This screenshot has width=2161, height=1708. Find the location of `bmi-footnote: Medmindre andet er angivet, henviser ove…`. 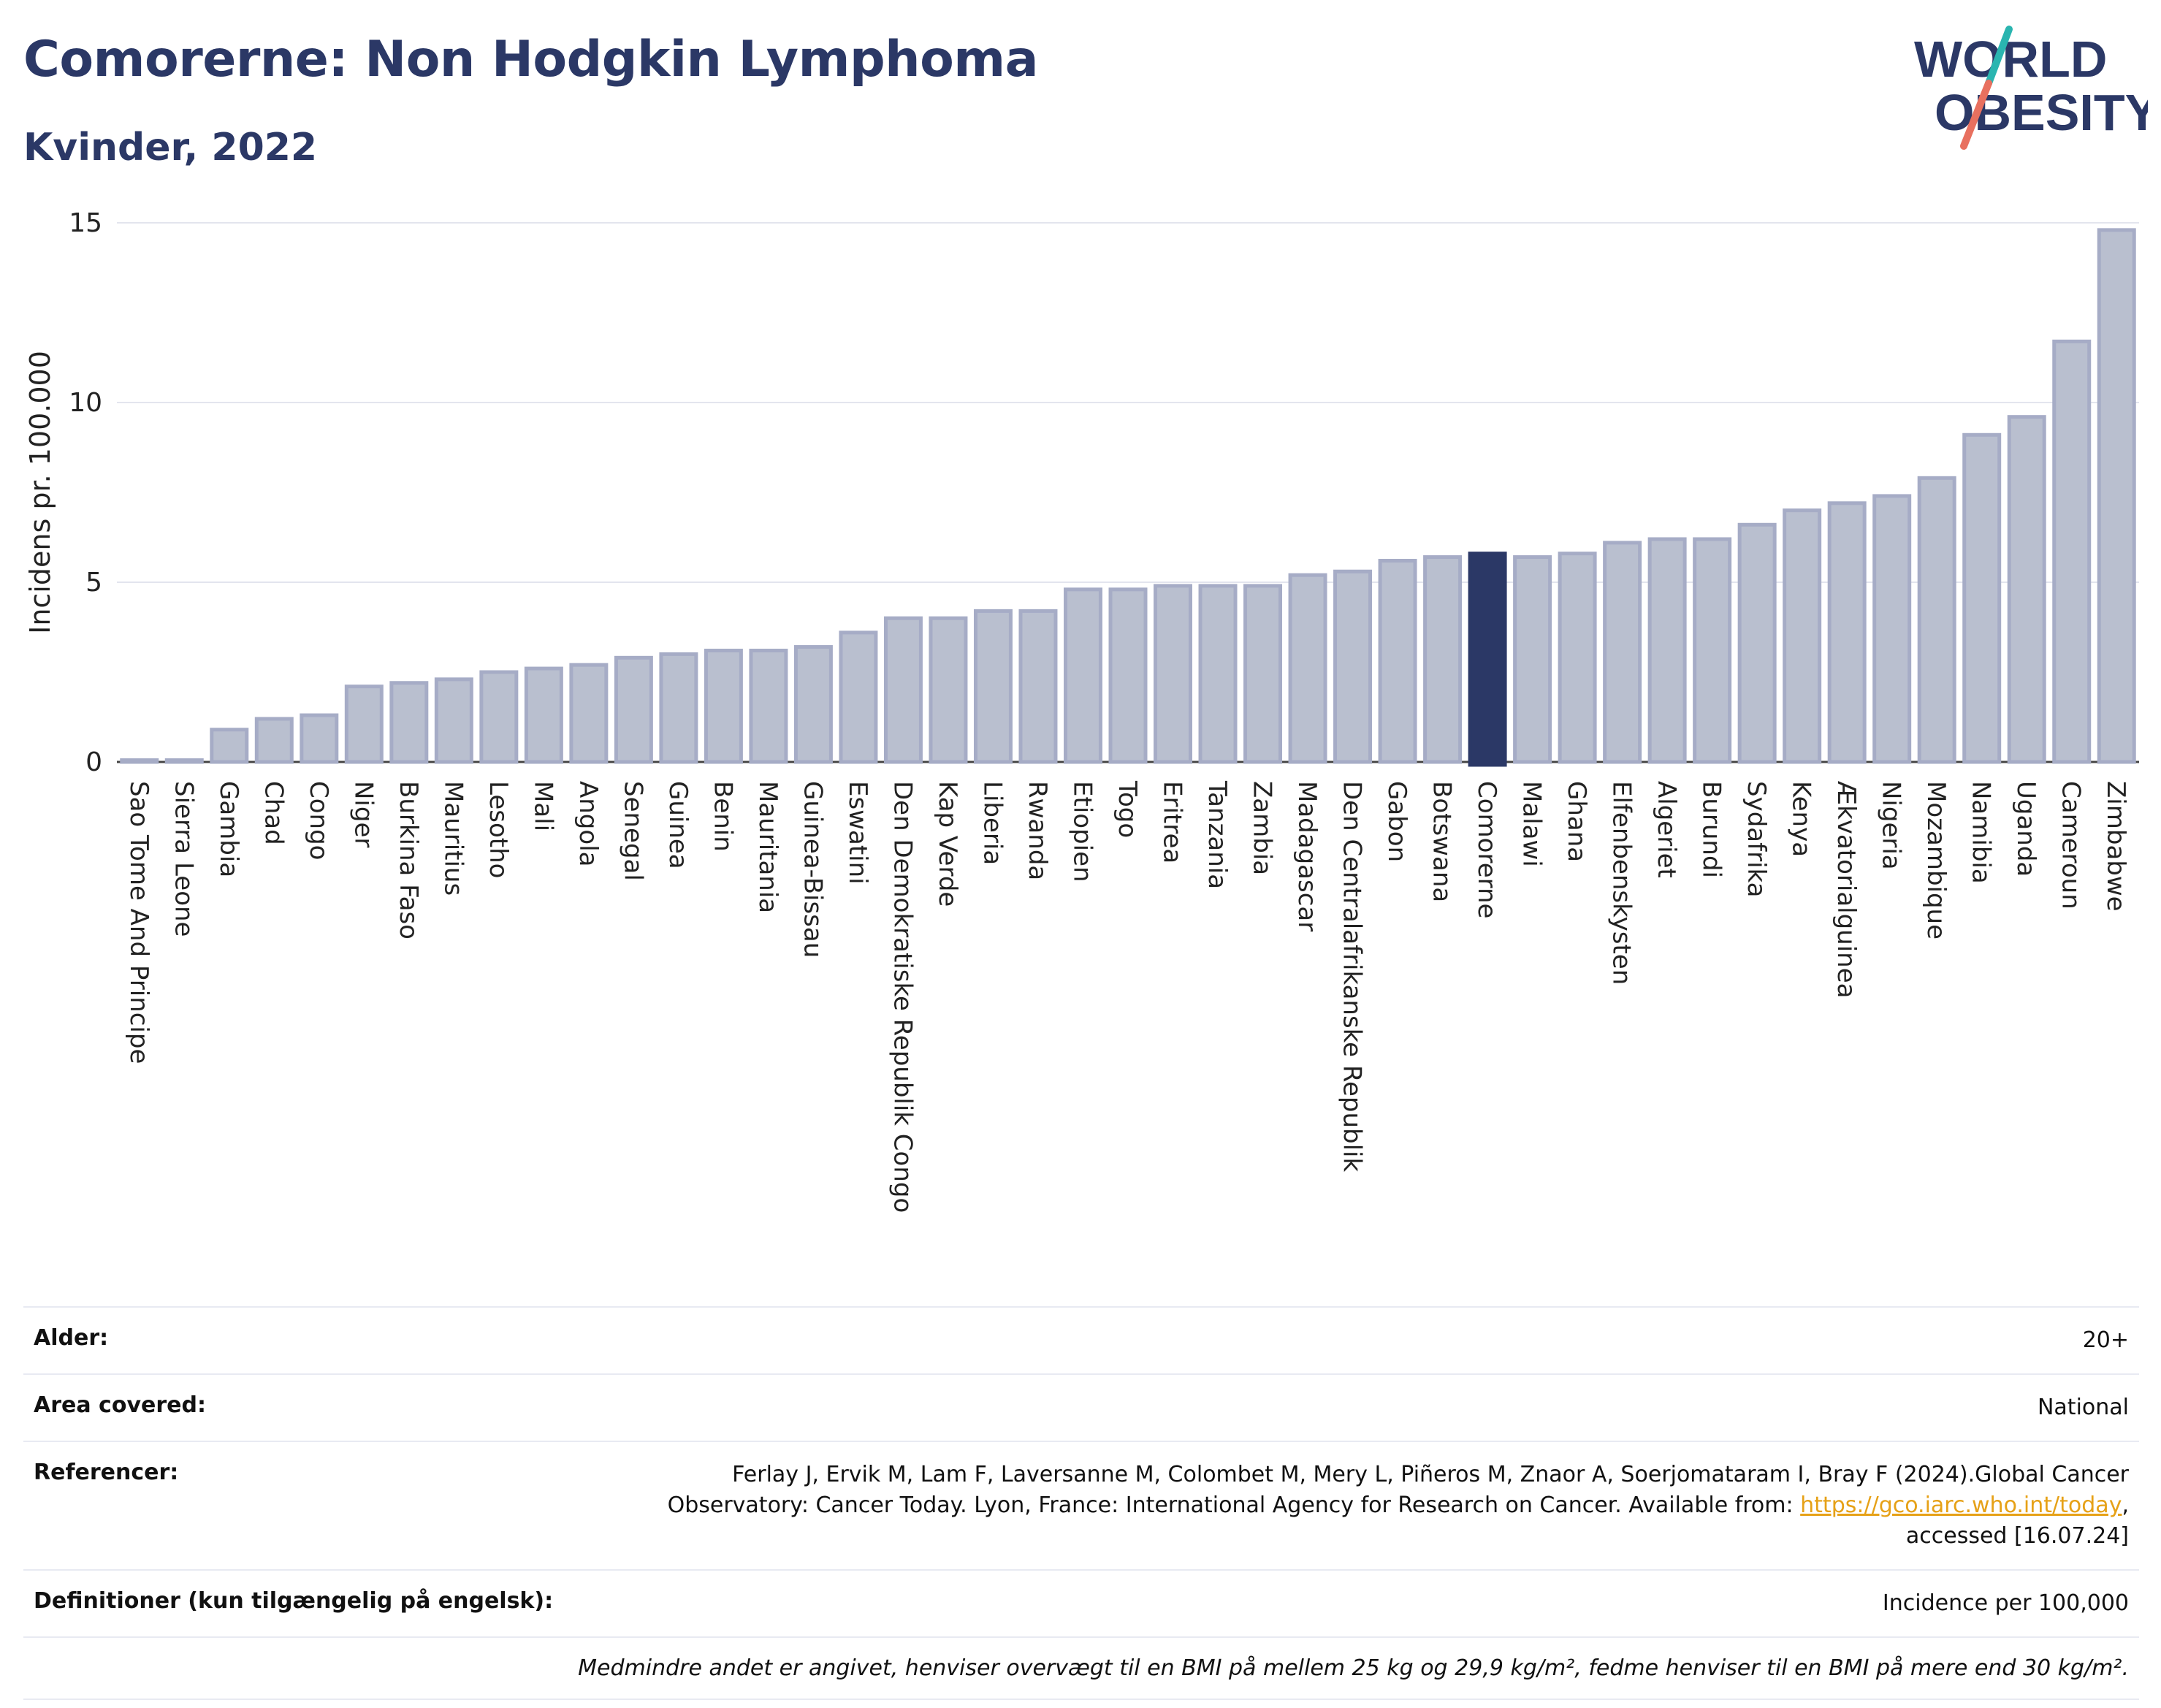

bmi-footnote: Medmindre andet er angivet, henviser ove… is located at coordinates (1081, 1669).